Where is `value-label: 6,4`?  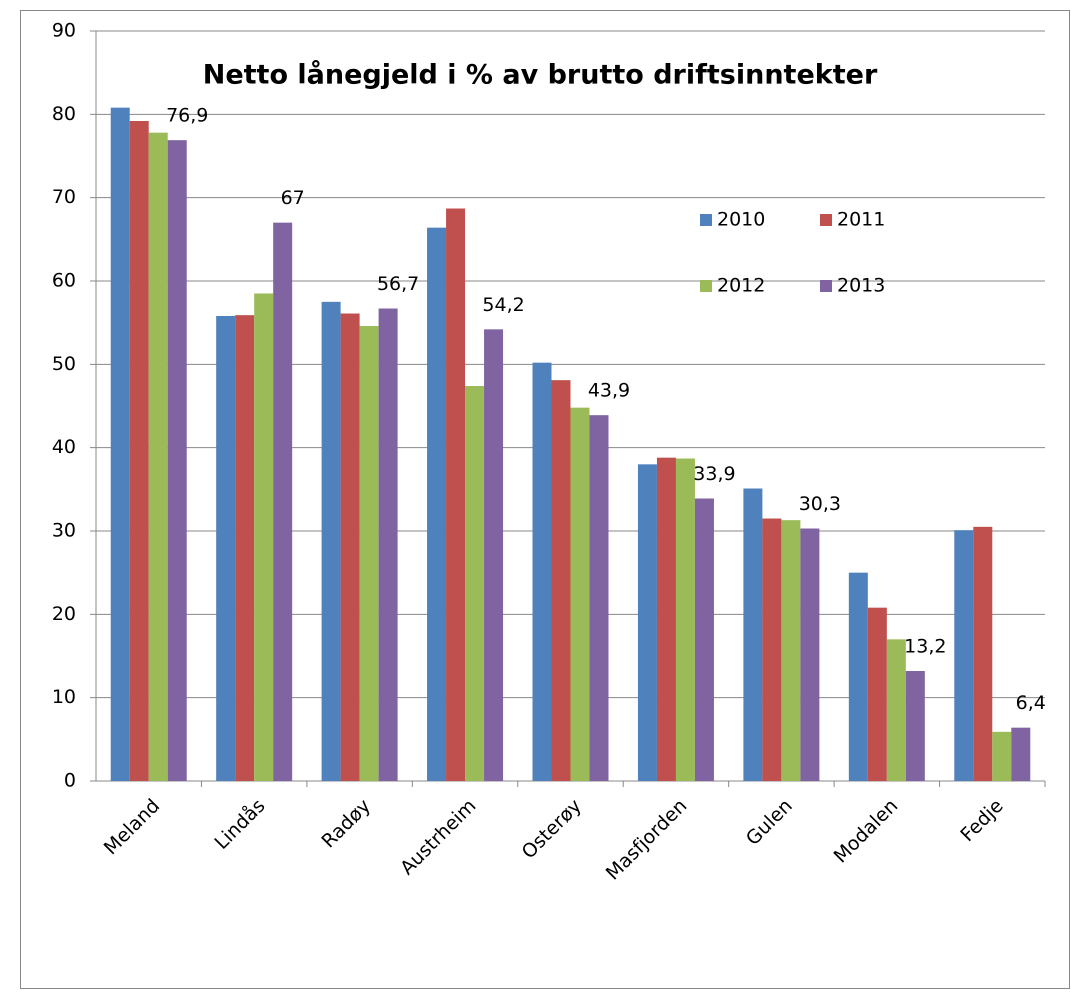
value-label: 6,4 is located at coordinates (1031, 703).